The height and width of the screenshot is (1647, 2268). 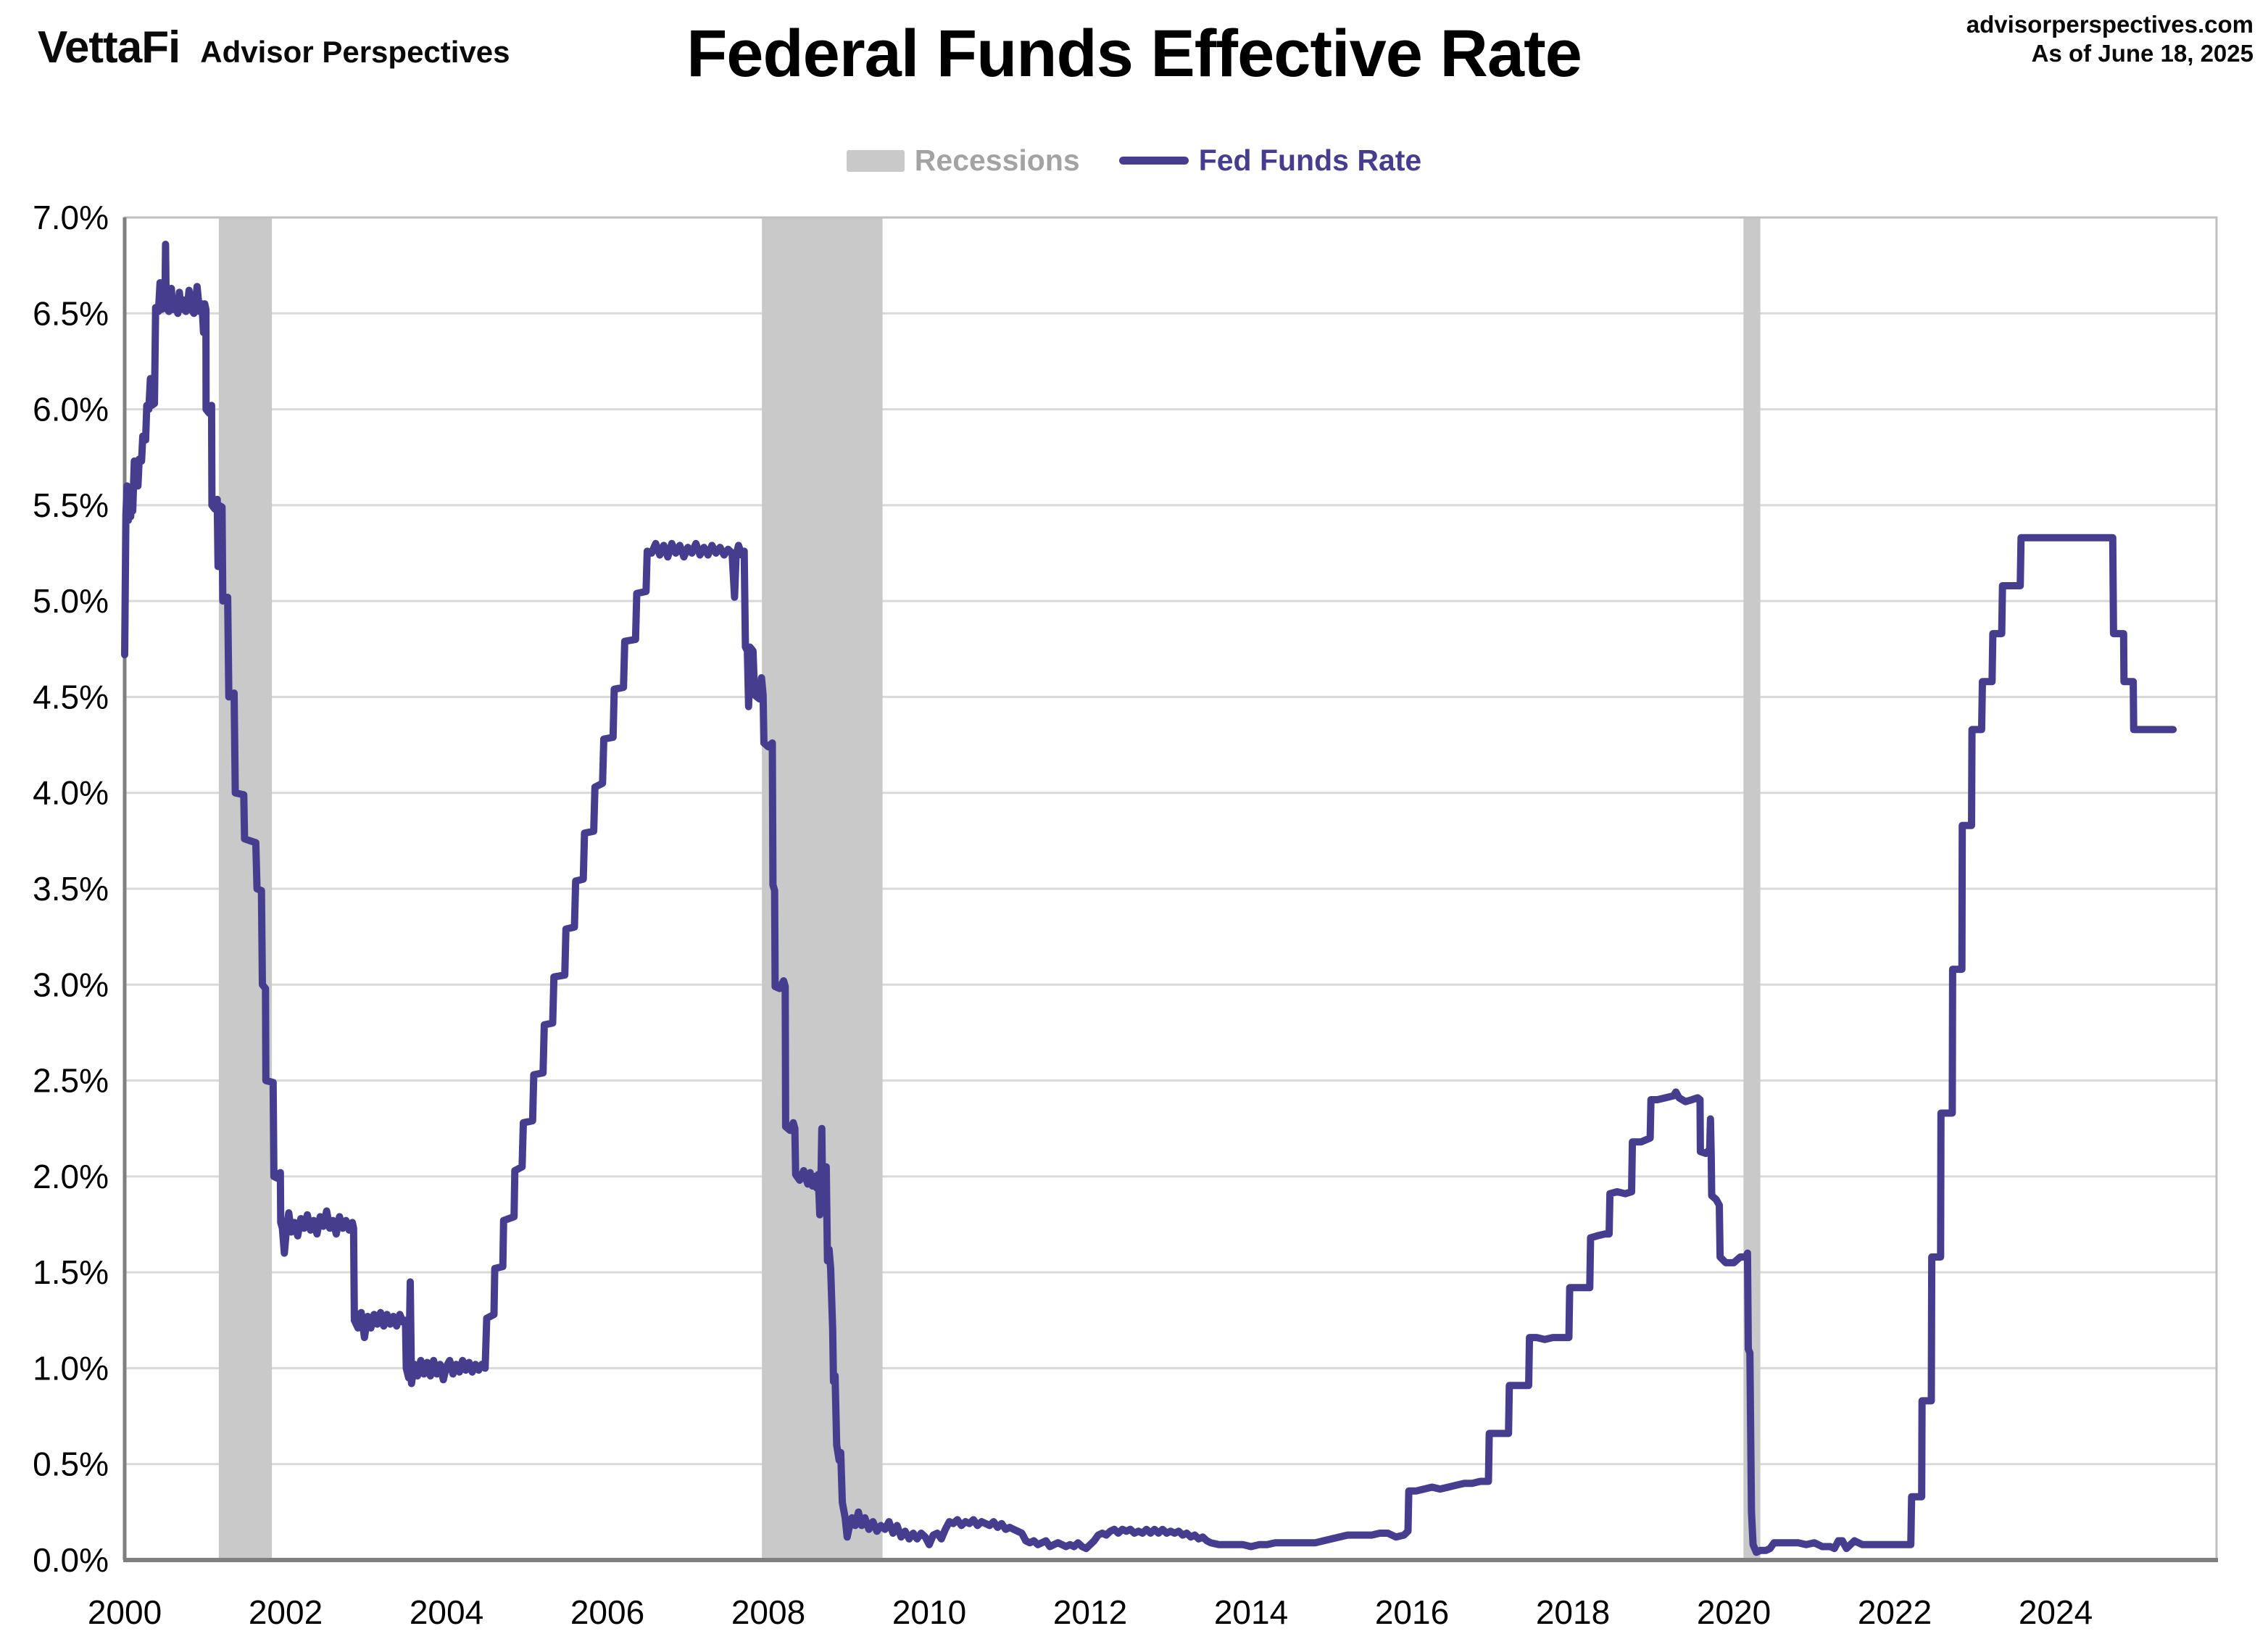 What do you see at coordinates (1310, 160) in the screenshot?
I see `legend-label-fed-funds: Fed Funds Rate` at bounding box center [1310, 160].